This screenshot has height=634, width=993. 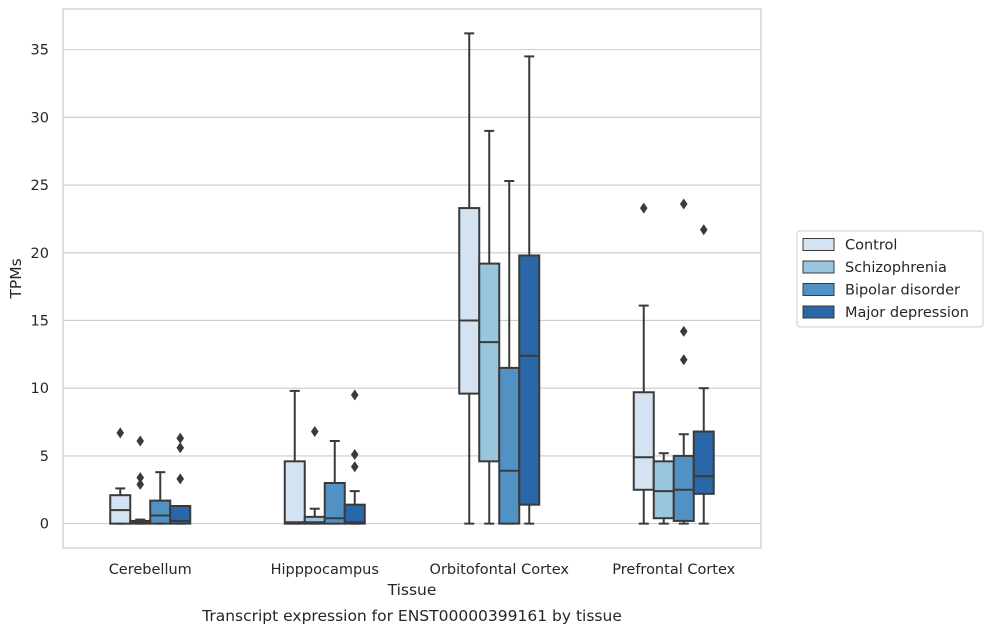 What do you see at coordinates (40, 254) in the screenshot?
I see `y-tick-label: 20` at bounding box center [40, 254].